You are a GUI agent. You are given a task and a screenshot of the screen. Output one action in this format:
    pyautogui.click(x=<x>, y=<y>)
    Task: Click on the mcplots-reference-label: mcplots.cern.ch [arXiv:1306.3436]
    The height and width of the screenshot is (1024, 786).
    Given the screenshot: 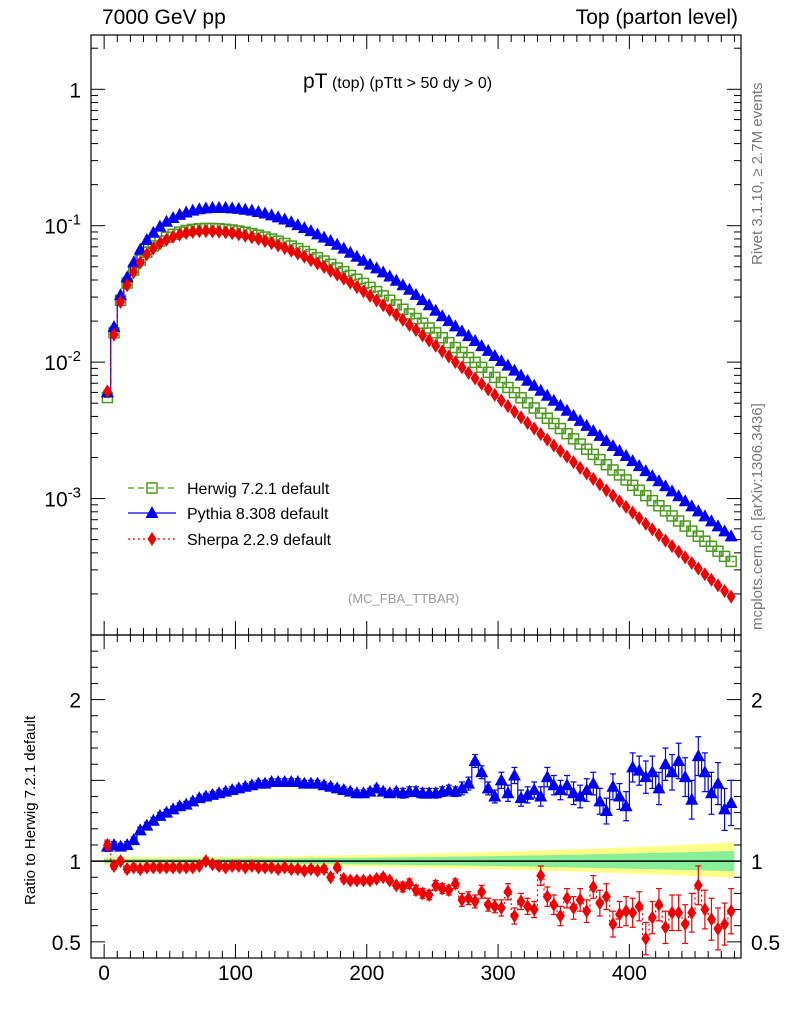 What is the action you would take?
    pyautogui.click(x=757, y=516)
    